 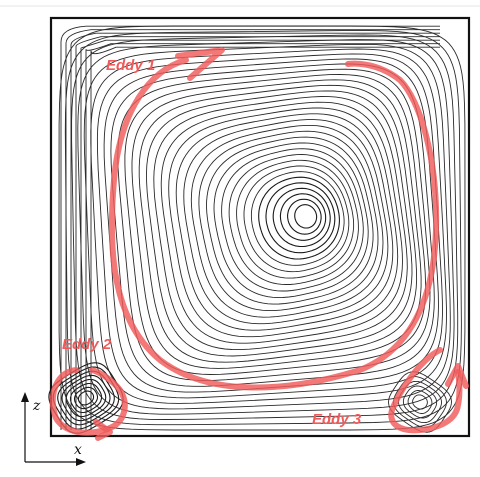 I want to click on eddy-2-loop, so click(x=88, y=401).